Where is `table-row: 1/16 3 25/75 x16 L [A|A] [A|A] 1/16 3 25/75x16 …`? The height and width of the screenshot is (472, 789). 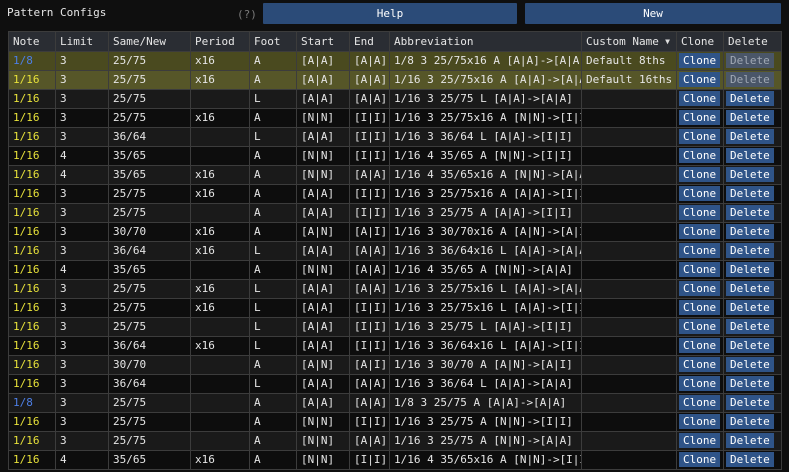
table-row: 1/16 3 25/75 x16 L [A|A] [A|A] 1/16 3 25/75x16 … is located at coordinates (395, 289).